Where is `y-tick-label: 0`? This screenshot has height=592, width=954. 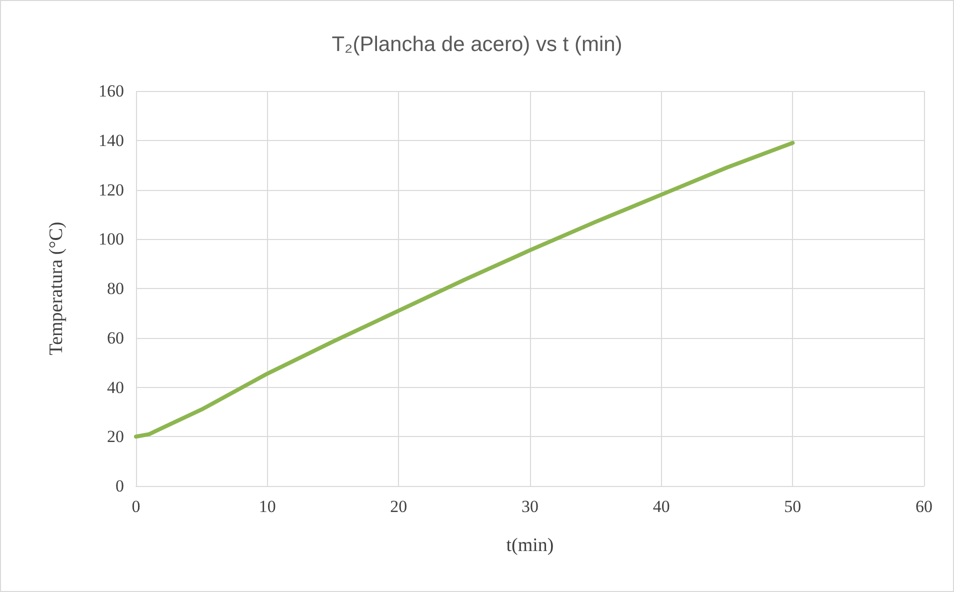
y-tick-label: 0 is located at coordinates (120, 486).